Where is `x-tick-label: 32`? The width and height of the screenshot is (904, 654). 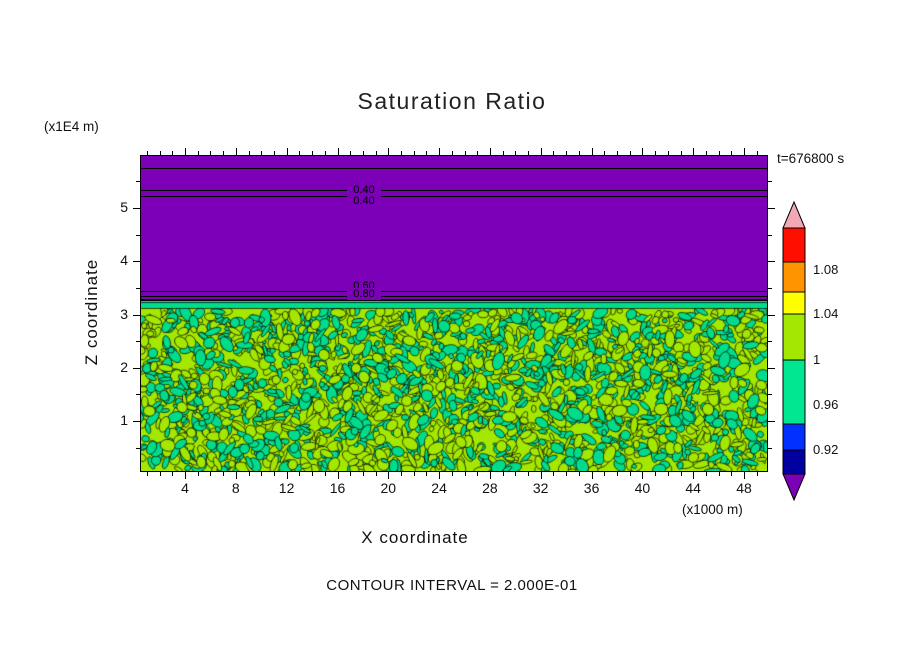
x-tick-label: 32 is located at coordinates (540, 488).